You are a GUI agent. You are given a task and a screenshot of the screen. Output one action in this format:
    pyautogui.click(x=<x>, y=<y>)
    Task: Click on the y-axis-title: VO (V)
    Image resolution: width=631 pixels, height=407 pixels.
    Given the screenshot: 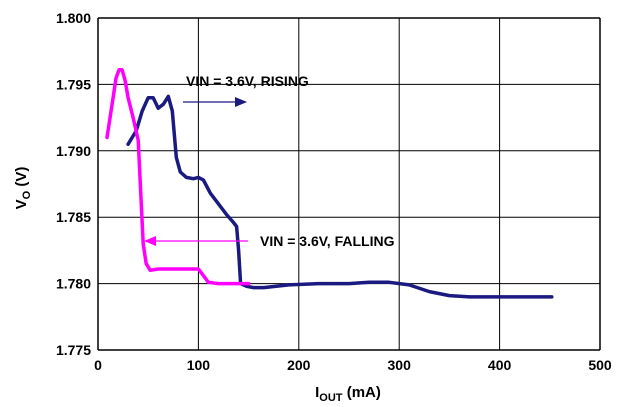 What is the action you would take?
    pyautogui.click(x=23, y=188)
    